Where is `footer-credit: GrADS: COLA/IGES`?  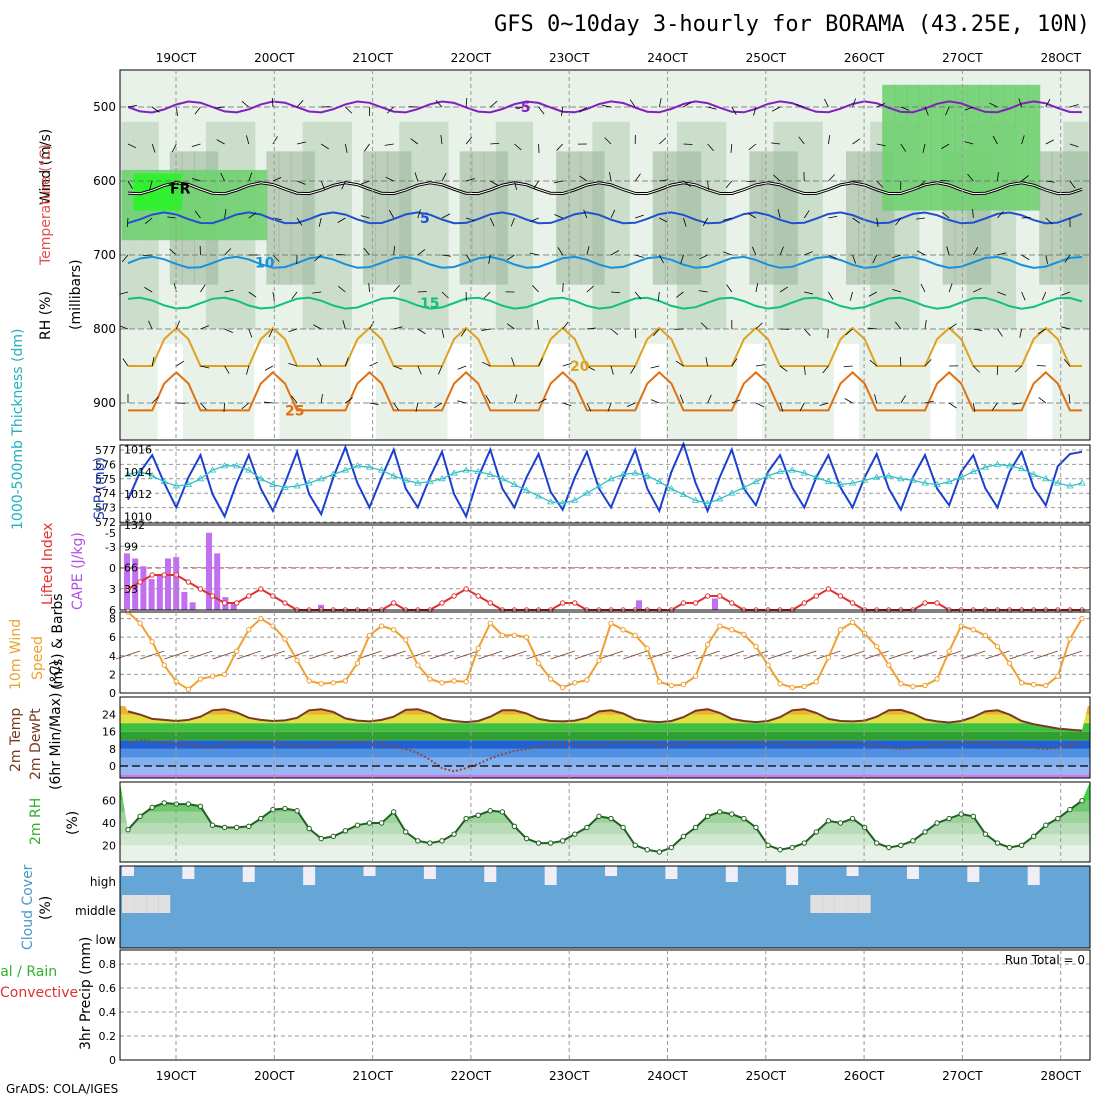
footer-credit: GrADS: COLA/IGES is located at coordinates (62, 1089).